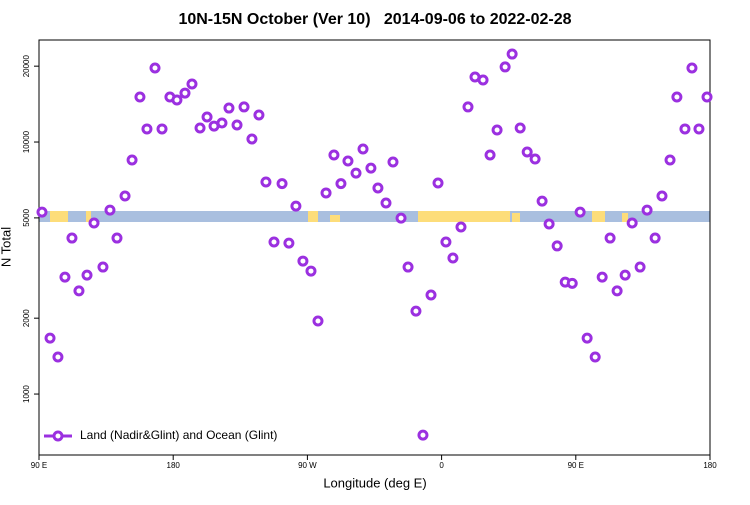 The width and height of the screenshot is (750, 505). I want to click on x-tick-label: 90 W, so click(307, 465).